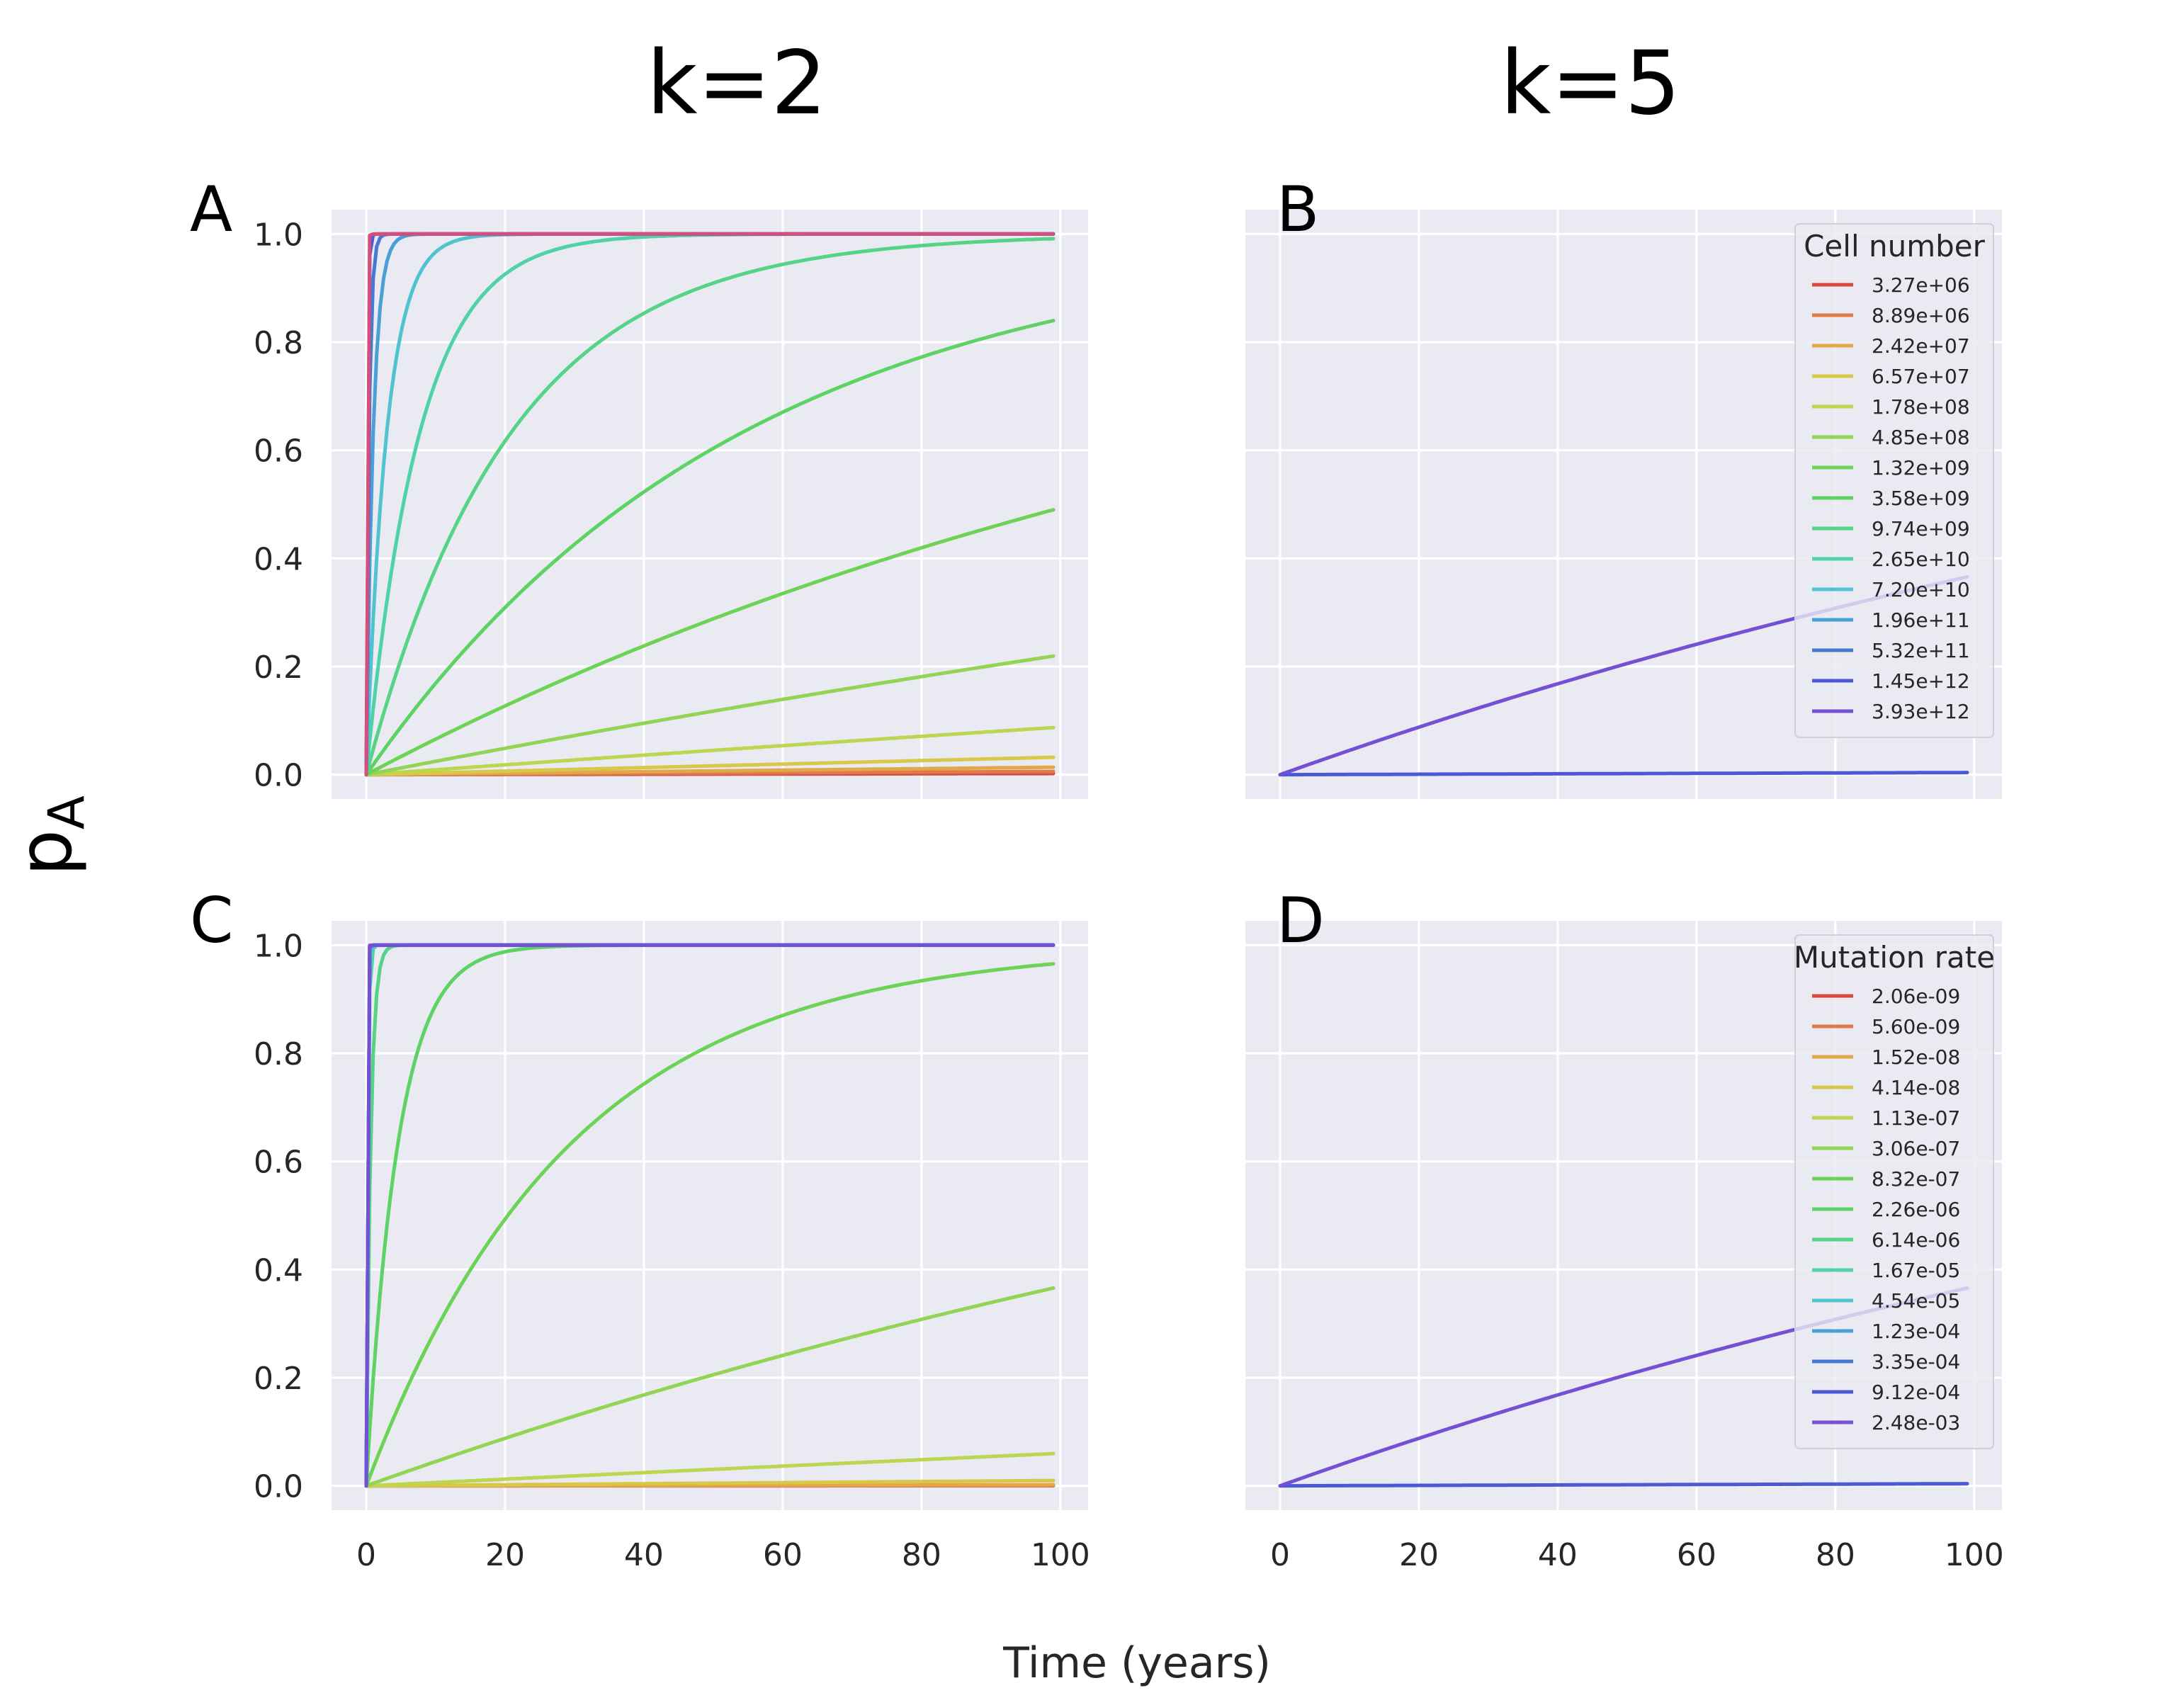 This screenshot has width=2184, height=1700. Describe the element at coordinates (1916, 1423) in the screenshot. I see `legend-entry-label: 2.48e-03` at that location.